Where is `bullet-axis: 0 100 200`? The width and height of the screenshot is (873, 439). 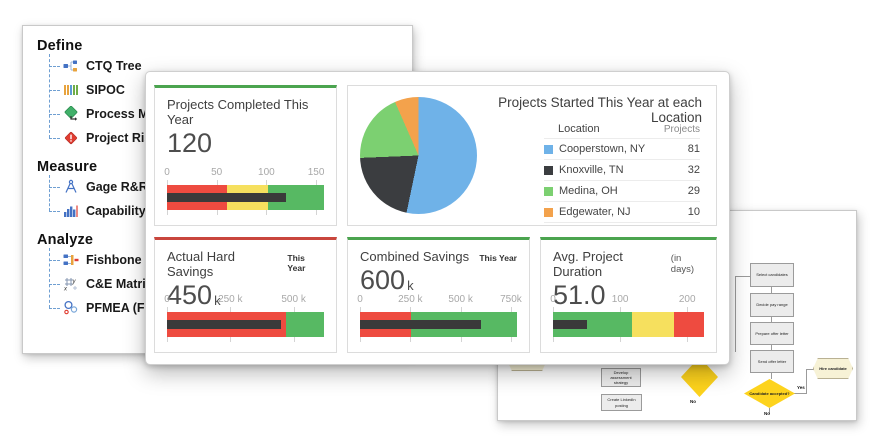
bullet-axis: 0 100 200 is located at coordinates (627, 300).